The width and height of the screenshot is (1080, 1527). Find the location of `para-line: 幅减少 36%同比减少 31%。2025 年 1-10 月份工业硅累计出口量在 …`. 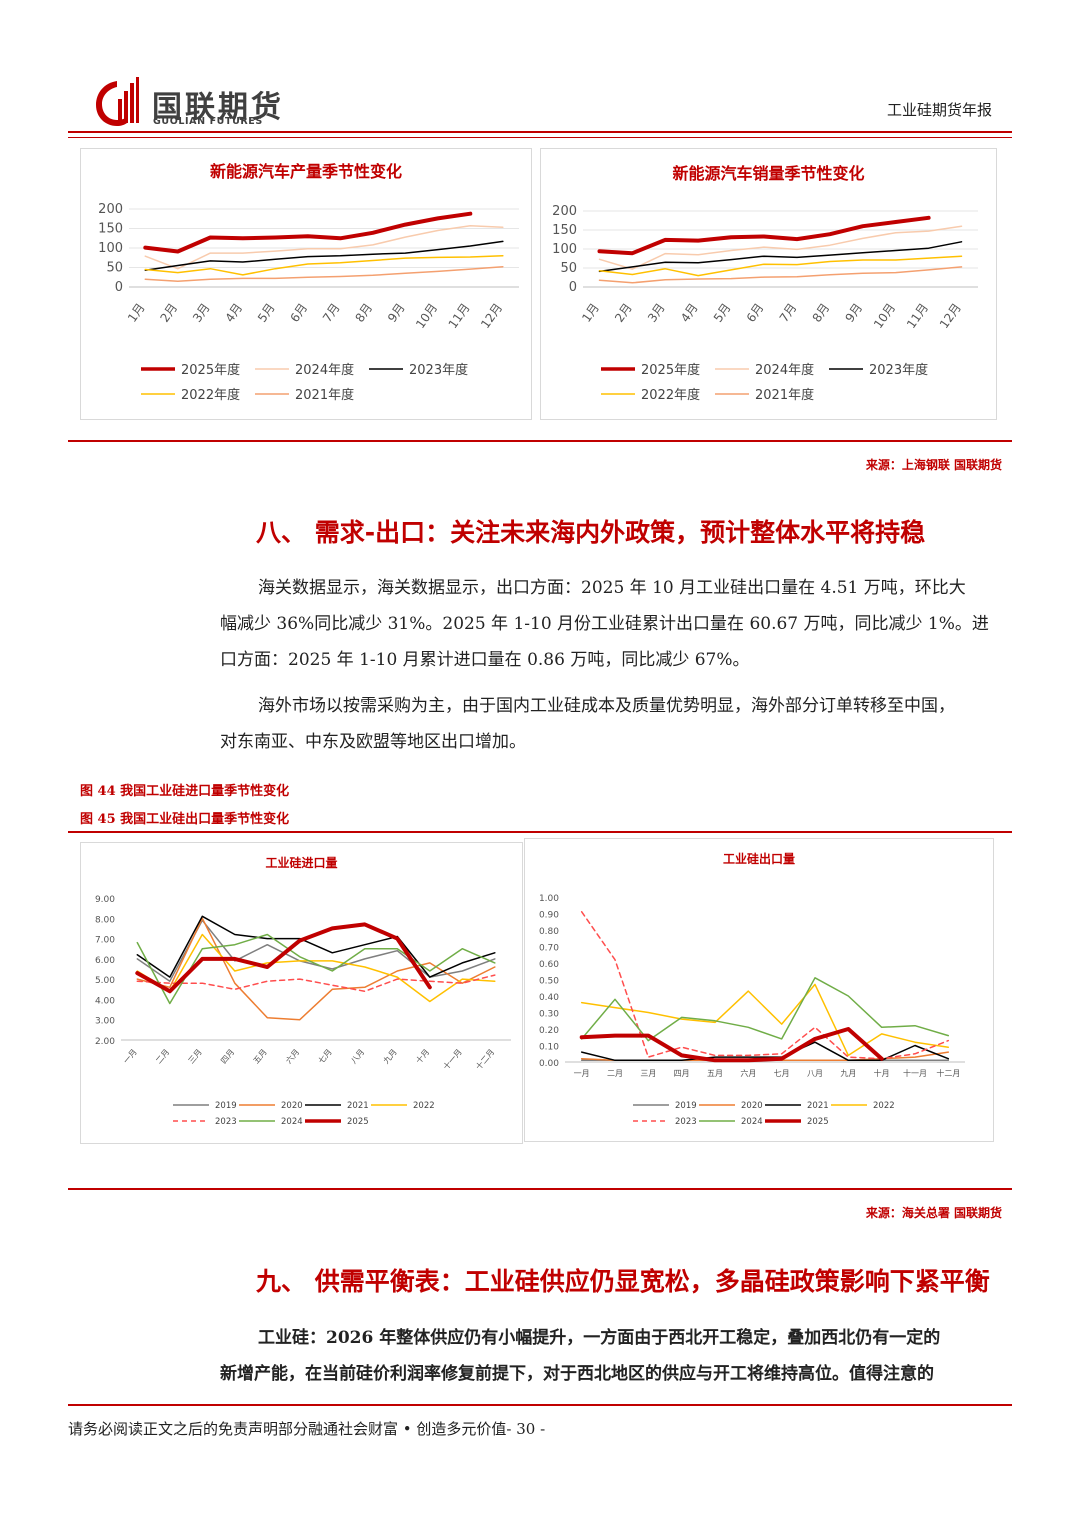

para-line: 幅减少 36%同比减少 31%。2025 年 1-10 月份工业硅累计出口量在 … is located at coordinates (604, 624).